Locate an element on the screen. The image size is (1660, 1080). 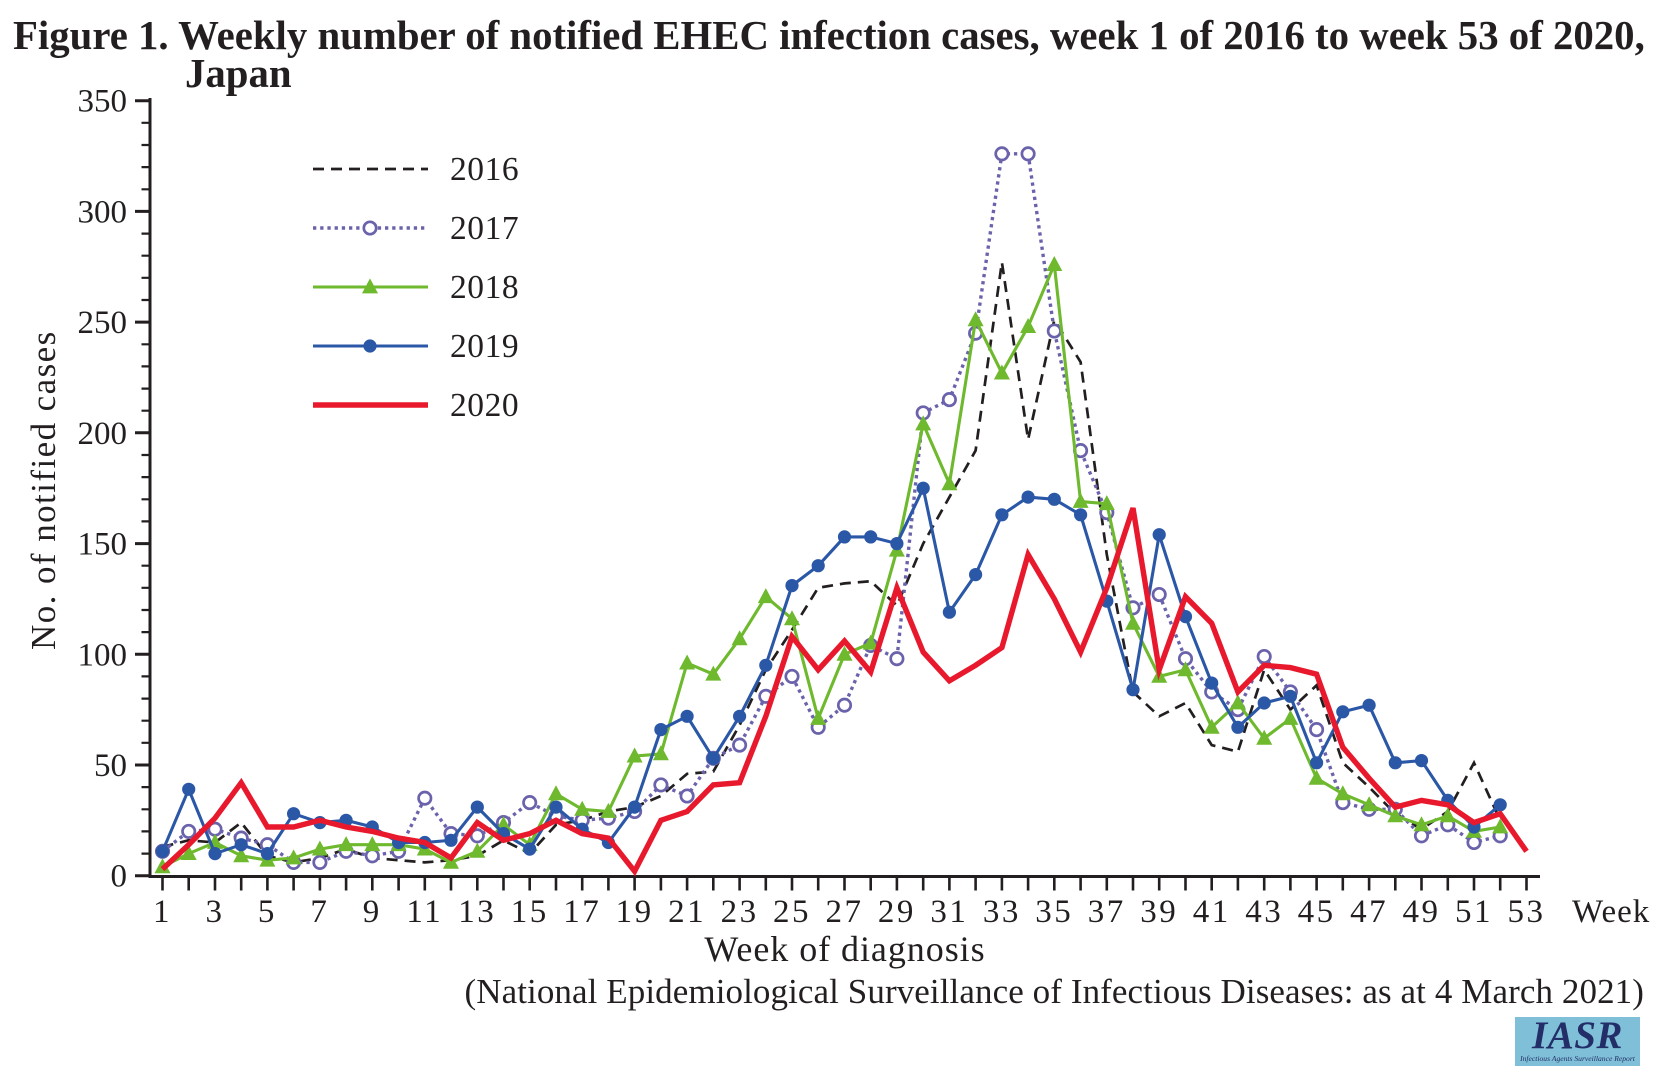
svg-text: 33 is located at coordinates (1002, 912).